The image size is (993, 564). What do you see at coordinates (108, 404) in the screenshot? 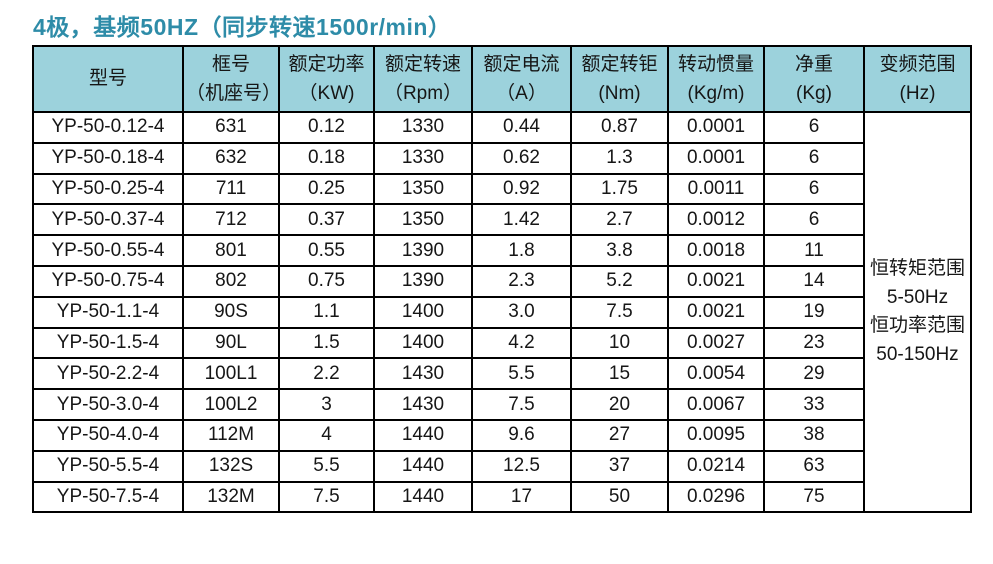
I see `cell-model: YP-50-3.0-4` at bounding box center [108, 404].